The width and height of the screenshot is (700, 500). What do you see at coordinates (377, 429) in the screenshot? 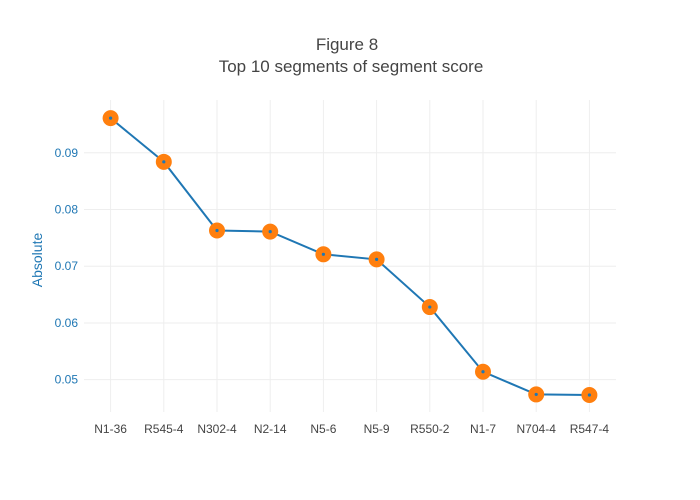
I see `x-tick-label: N5-9` at bounding box center [377, 429].